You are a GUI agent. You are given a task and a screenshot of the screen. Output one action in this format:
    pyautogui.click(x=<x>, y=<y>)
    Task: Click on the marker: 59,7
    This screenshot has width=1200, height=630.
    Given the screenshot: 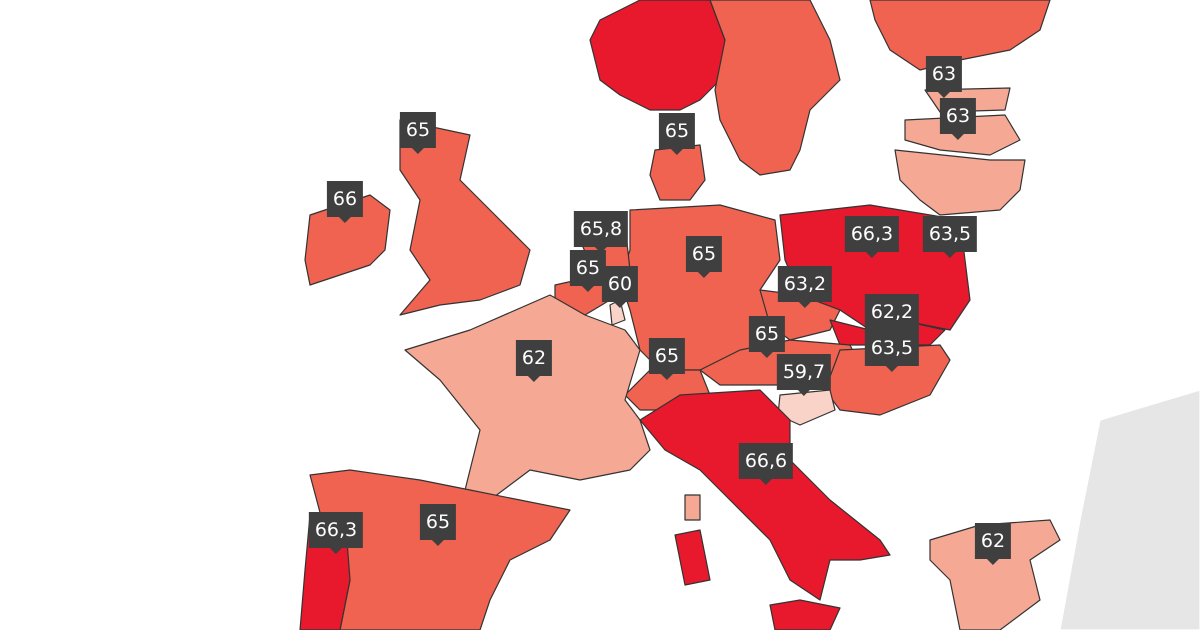 What is the action you would take?
    pyautogui.click(x=804, y=375)
    